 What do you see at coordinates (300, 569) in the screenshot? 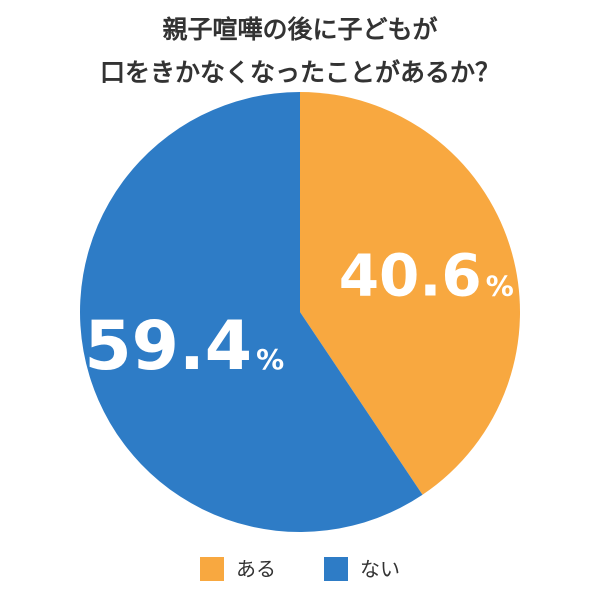
I see `legend: ある ない` at bounding box center [300, 569].